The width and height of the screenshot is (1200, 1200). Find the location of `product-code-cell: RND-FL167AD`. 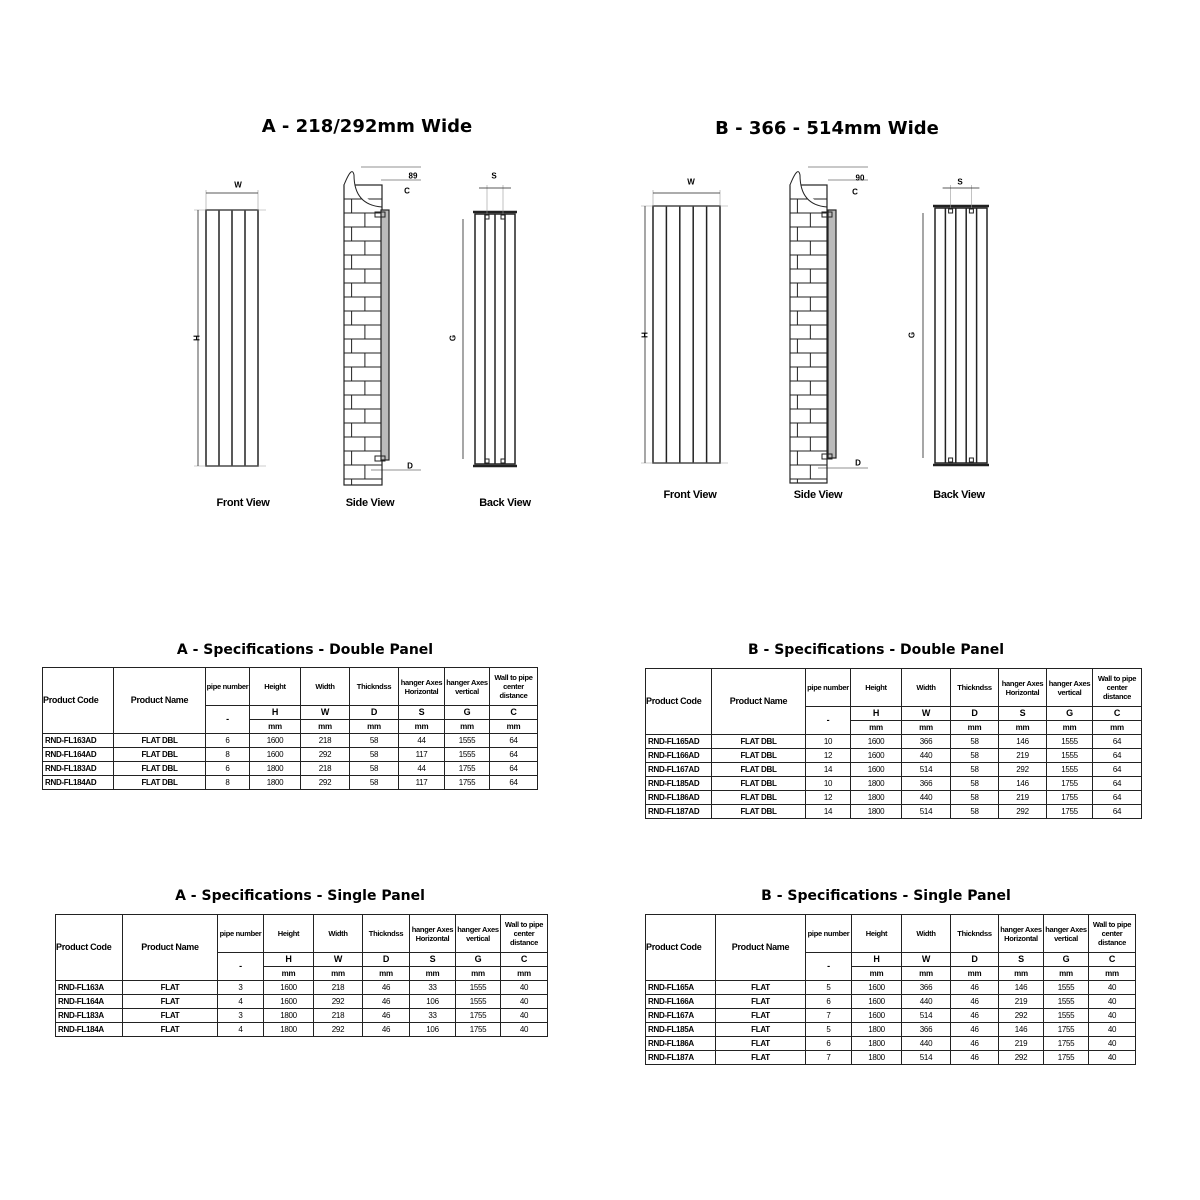

product-code-cell: RND-FL167AD is located at coordinates (678, 769).